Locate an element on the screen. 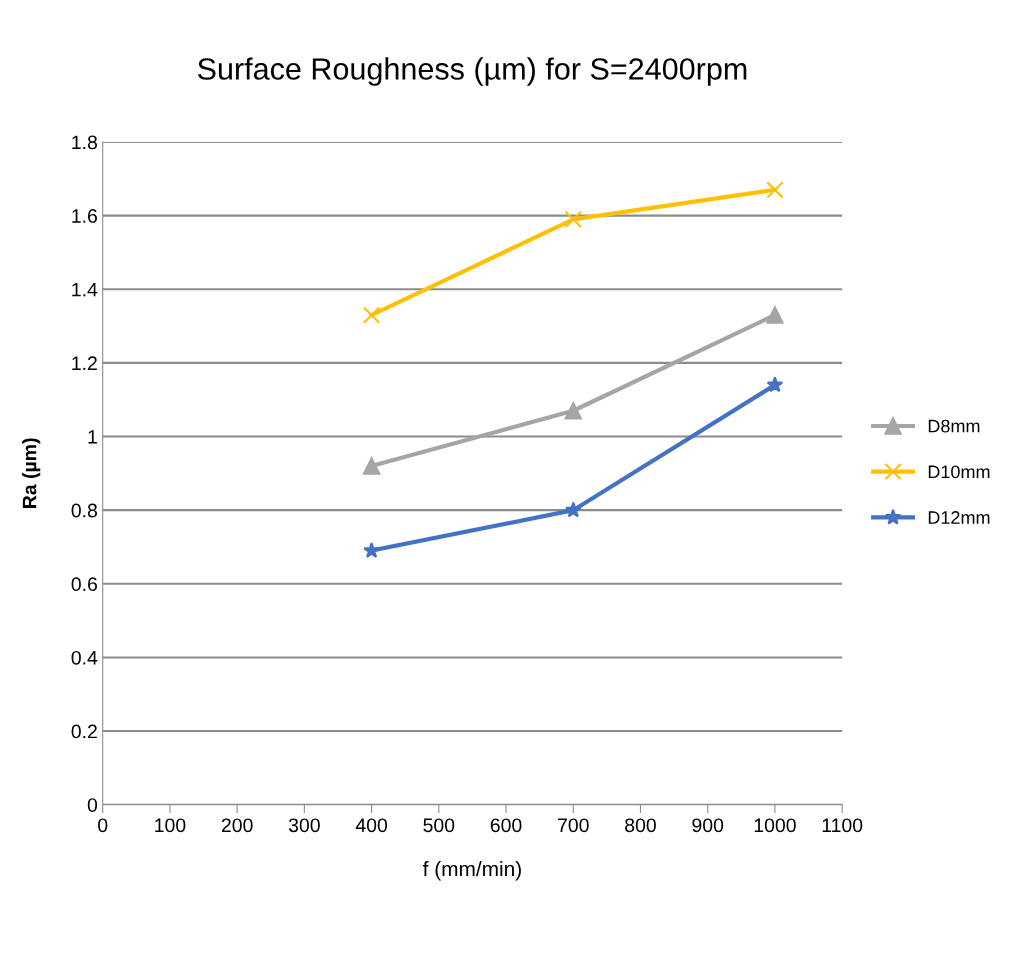 This screenshot has height=966, width=1027. x-tick-label: 100 is located at coordinates (170, 825).